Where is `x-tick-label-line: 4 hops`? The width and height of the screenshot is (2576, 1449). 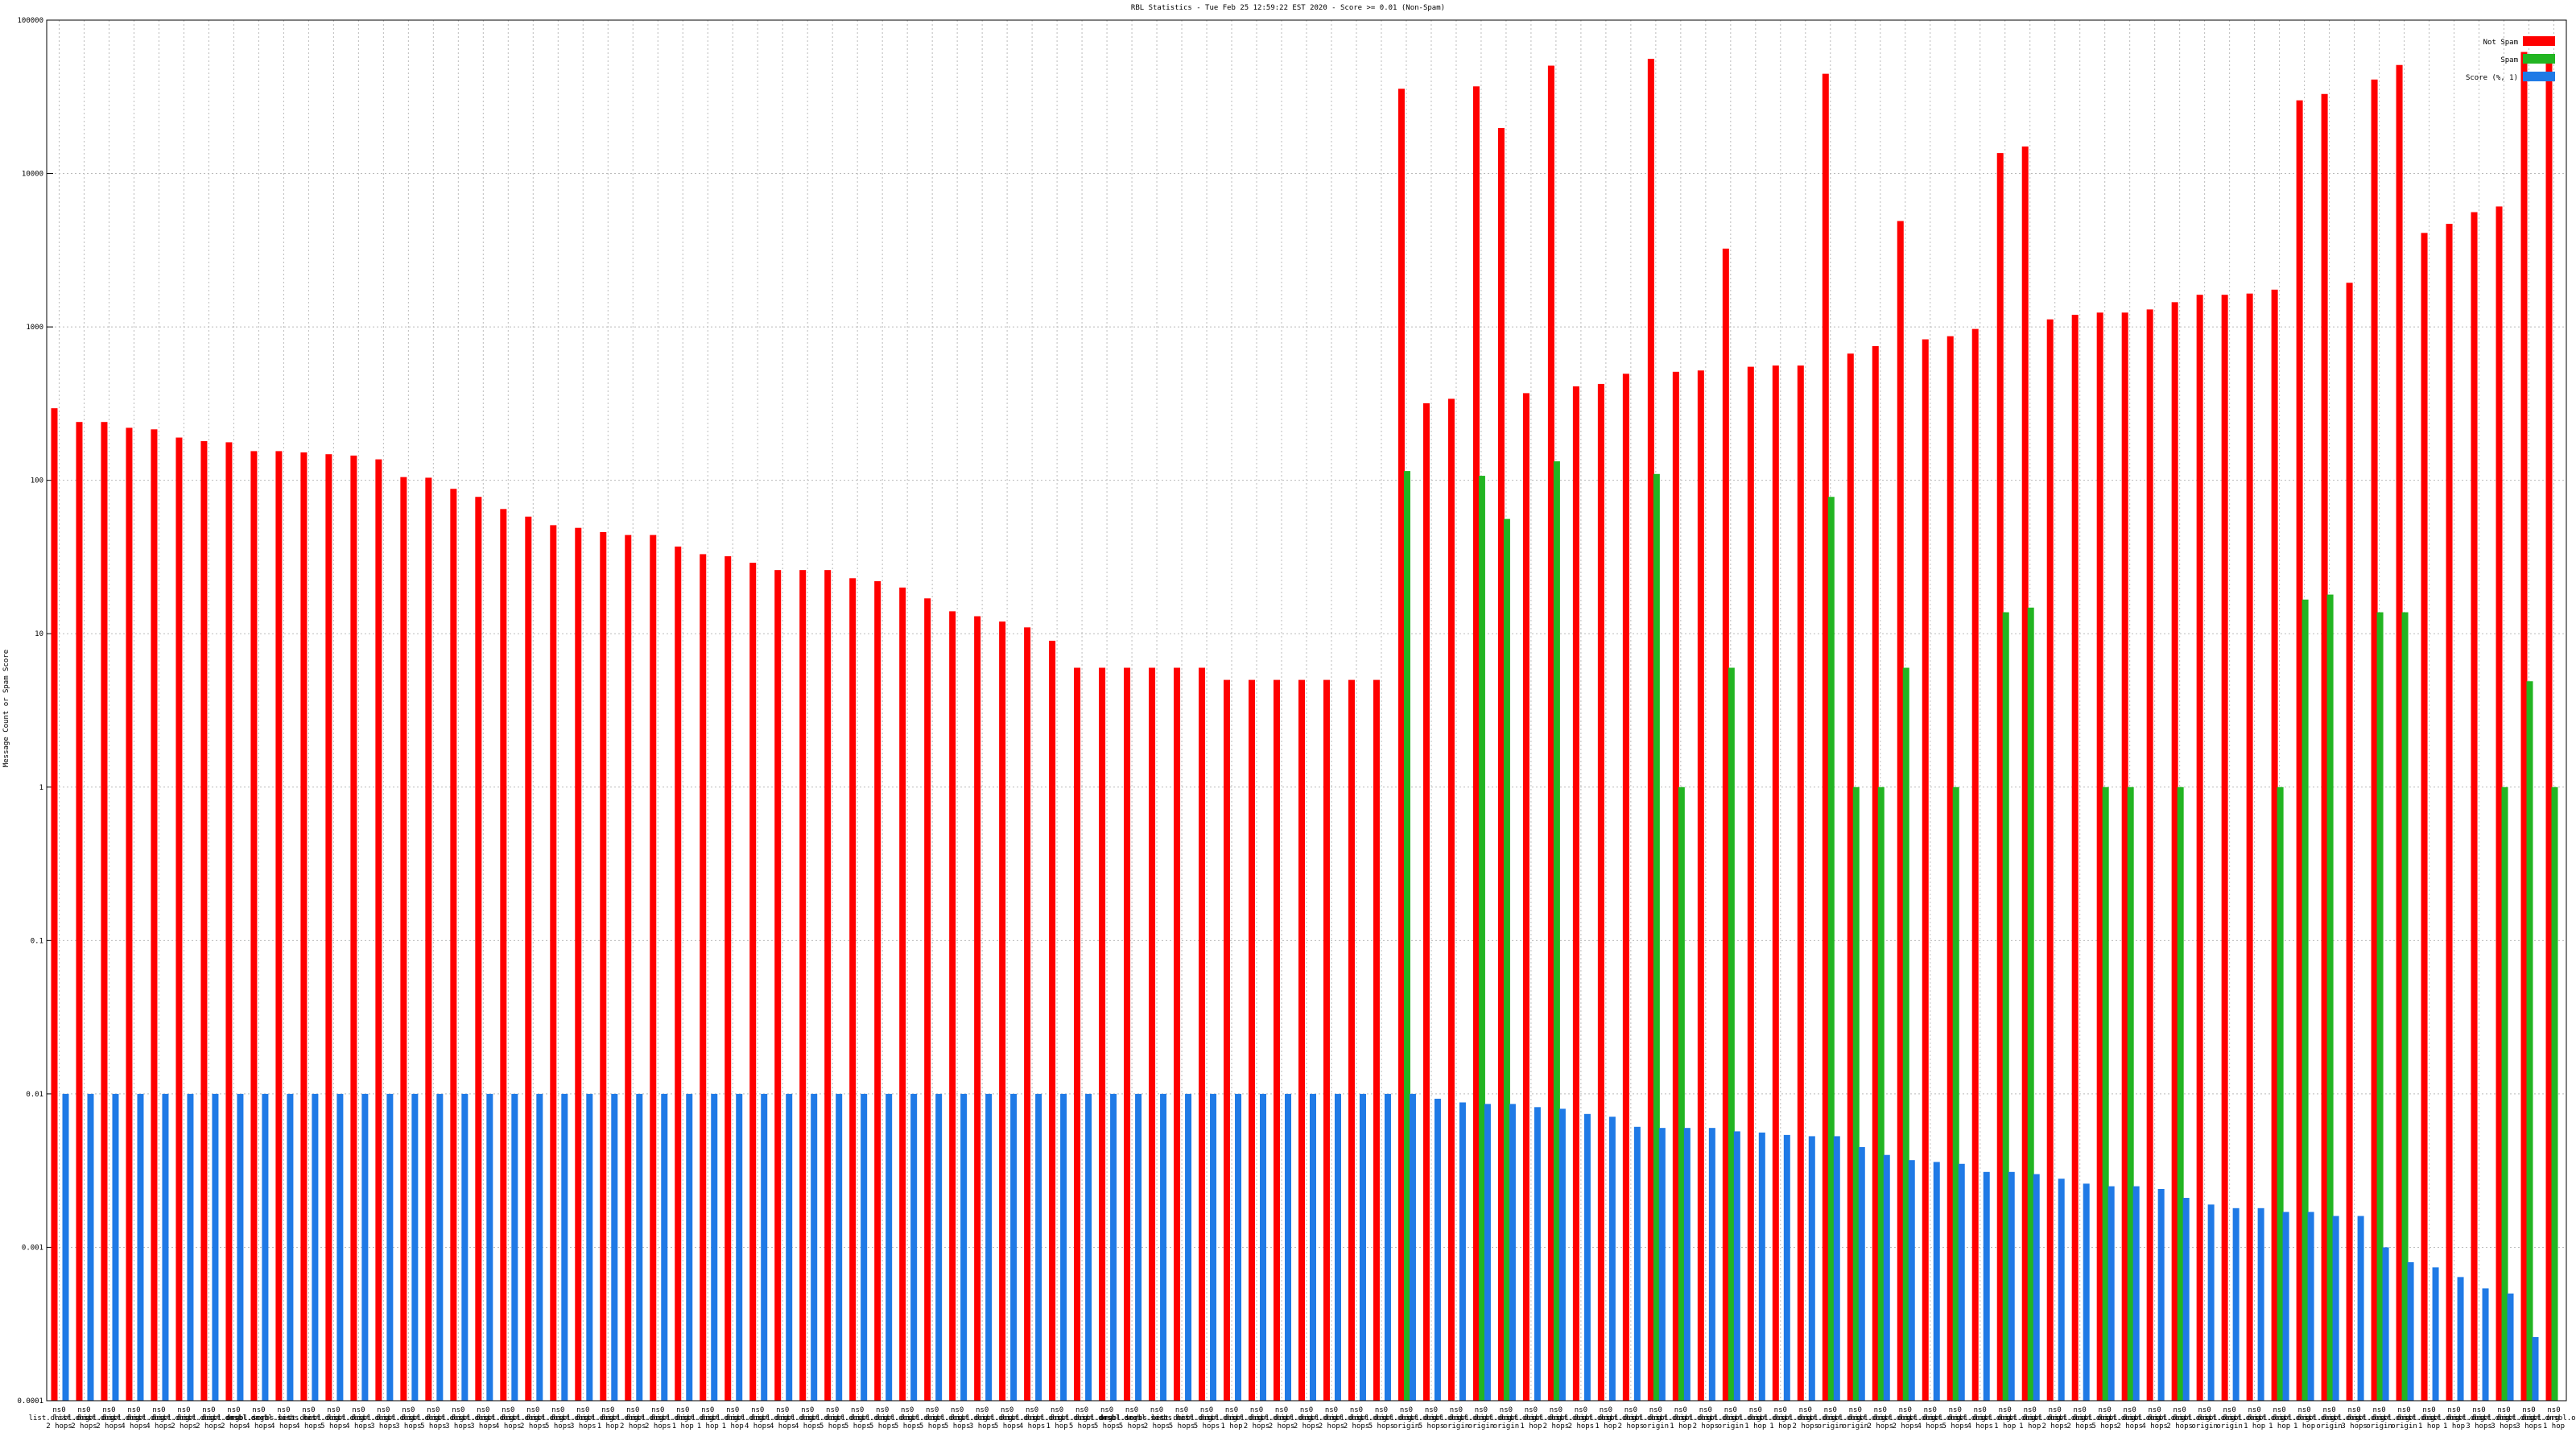 x-tick-label-line: 4 hops is located at coordinates (758, 1426).